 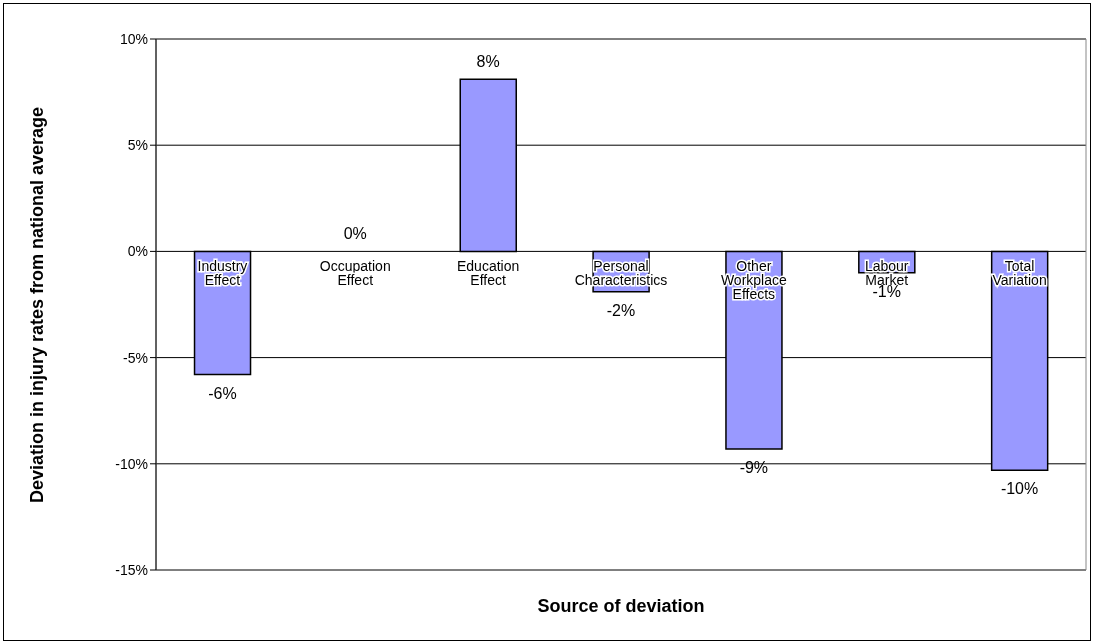 What do you see at coordinates (1019, 489) in the screenshot?
I see `data-label: -10%` at bounding box center [1019, 489].